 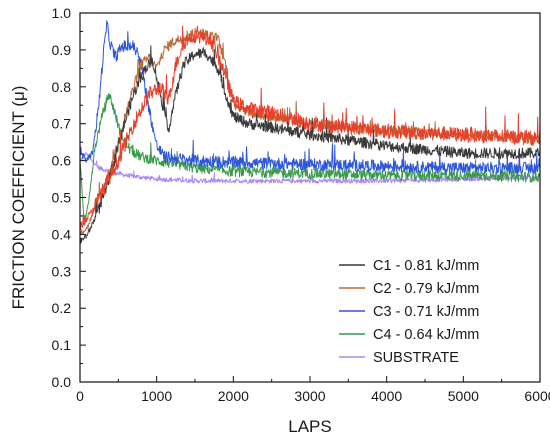 I want to click on legend-label: SUBSTRATE, so click(x=416, y=358).